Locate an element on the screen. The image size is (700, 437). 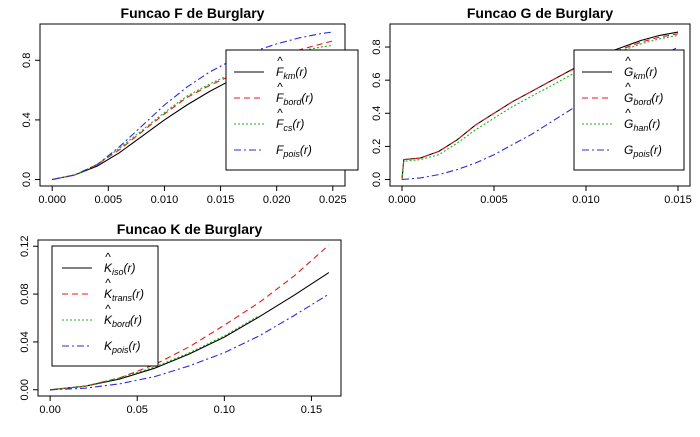
panel-title: Funcao K de Burglary is located at coordinates (190, 229).